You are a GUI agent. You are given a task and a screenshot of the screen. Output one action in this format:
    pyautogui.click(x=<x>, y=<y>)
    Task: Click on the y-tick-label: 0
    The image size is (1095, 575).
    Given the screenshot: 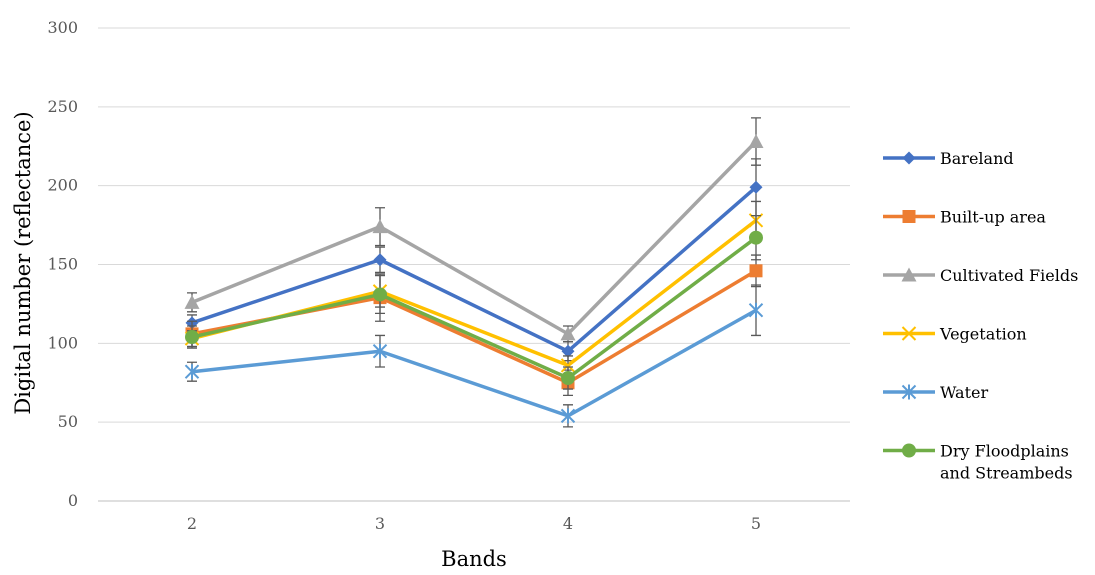 What is the action you would take?
    pyautogui.click(x=73, y=500)
    